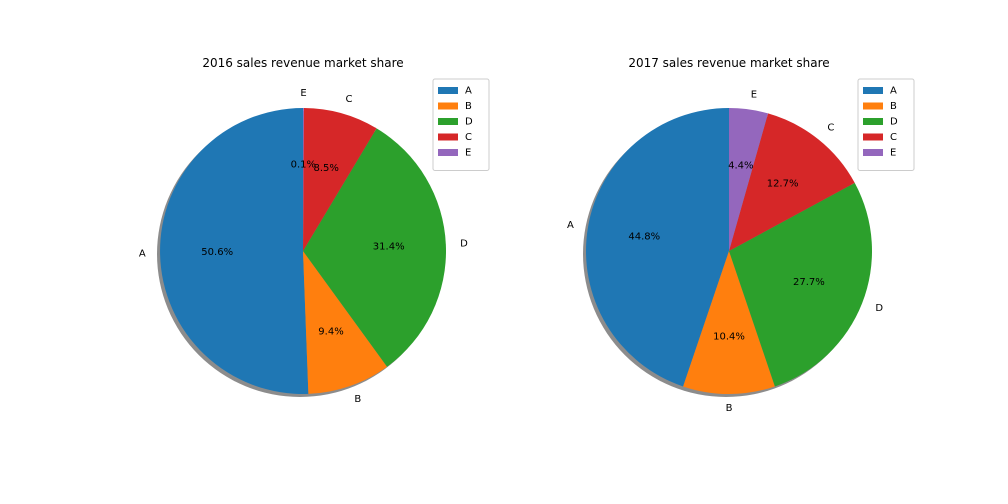  Describe the element at coordinates (389, 247) in the screenshot. I see `wedge-pct-d: 31.4%` at that location.